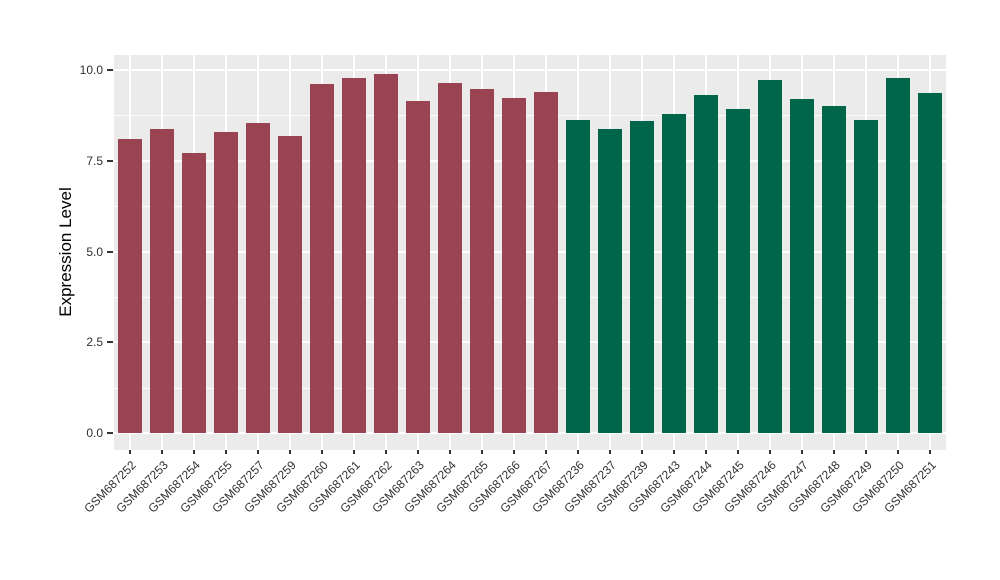  I want to click on bar-GSM687262, so click(386, 253).